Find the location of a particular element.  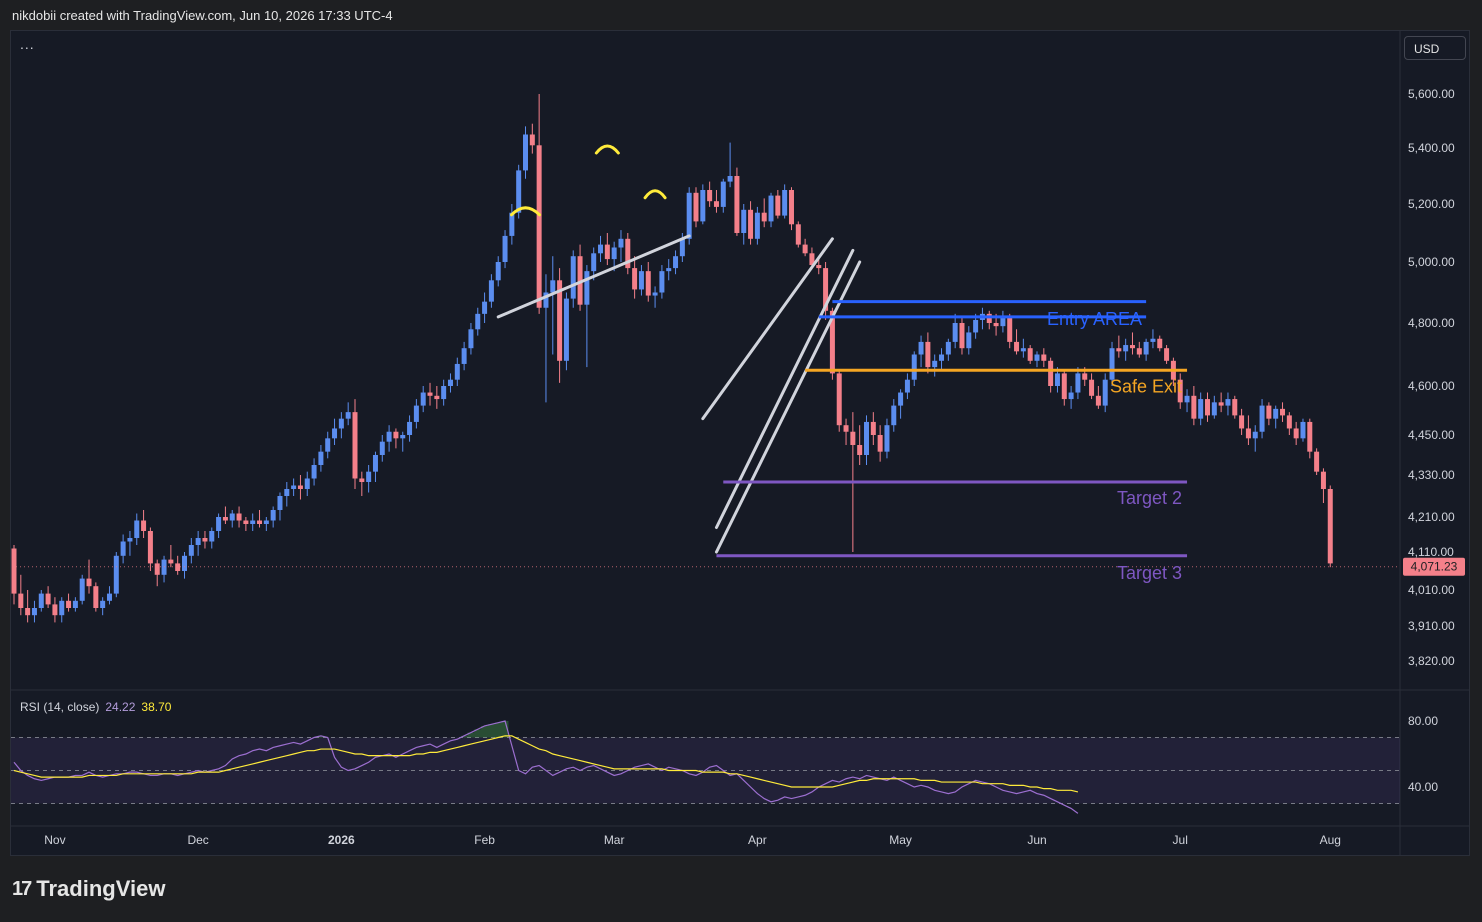

currency-selector: USD is located at coordinates (1435, 48).